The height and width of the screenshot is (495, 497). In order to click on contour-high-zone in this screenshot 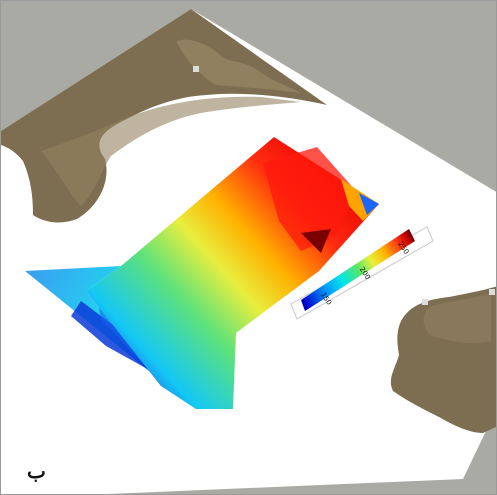, I will do `click(309, 199)`.